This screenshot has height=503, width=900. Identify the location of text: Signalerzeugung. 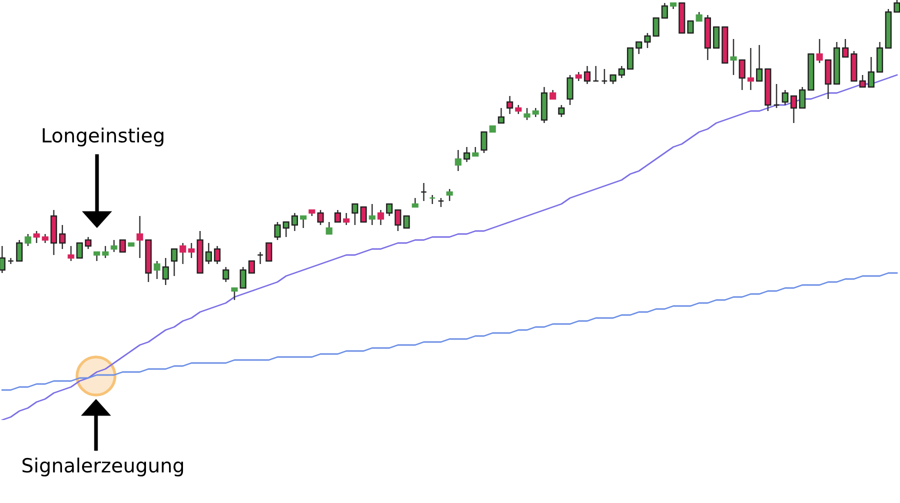
(102, 467).